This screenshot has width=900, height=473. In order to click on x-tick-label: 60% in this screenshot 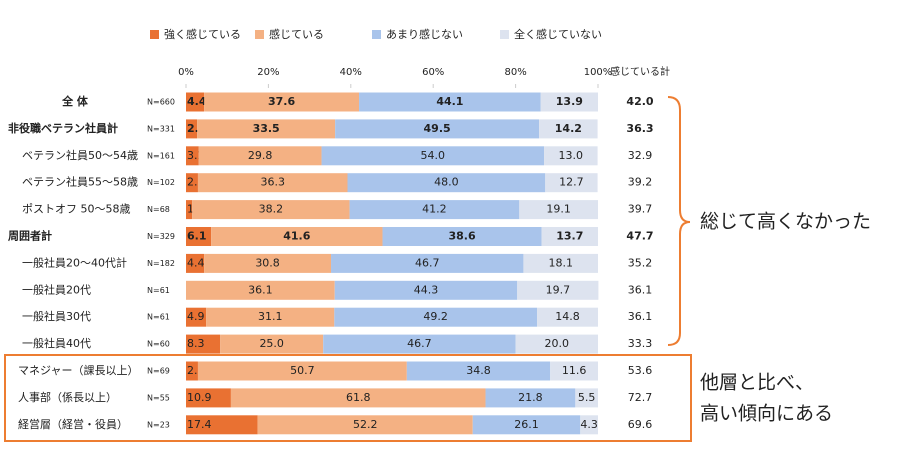, I will do `click(433, 72)`.